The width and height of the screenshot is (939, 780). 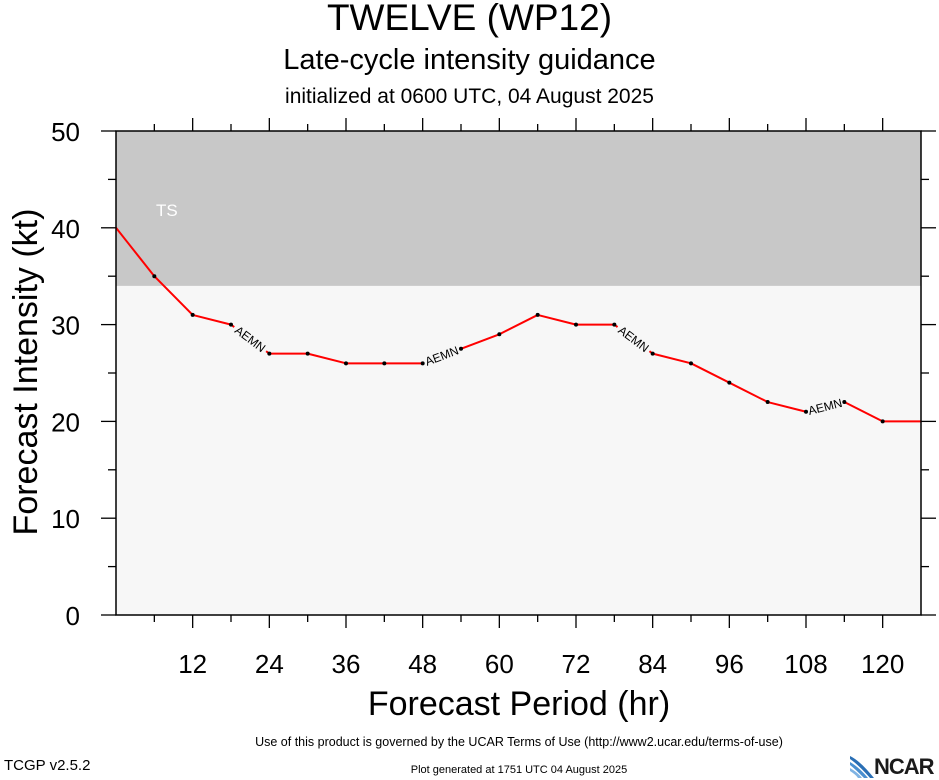 What do you see at coordinates (862, 767) in the screenshot?
I see `ncar-swoosh-icon` at bounding box center [862, 767].